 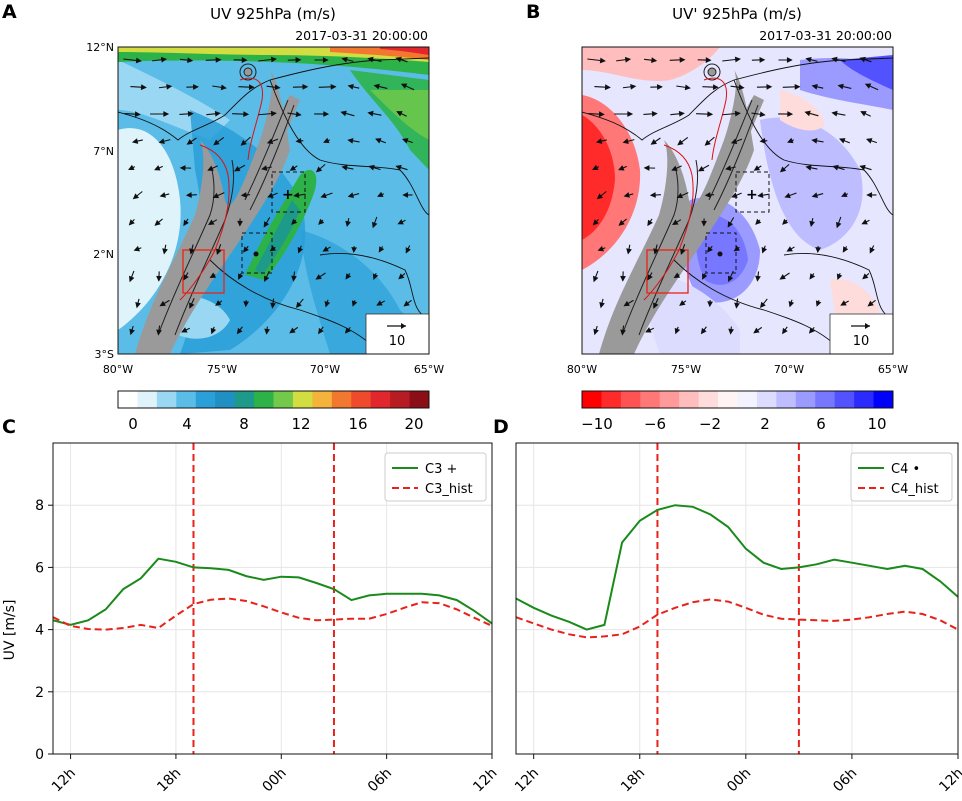 I want to click on map-b: +, so click(x=737, y=200).